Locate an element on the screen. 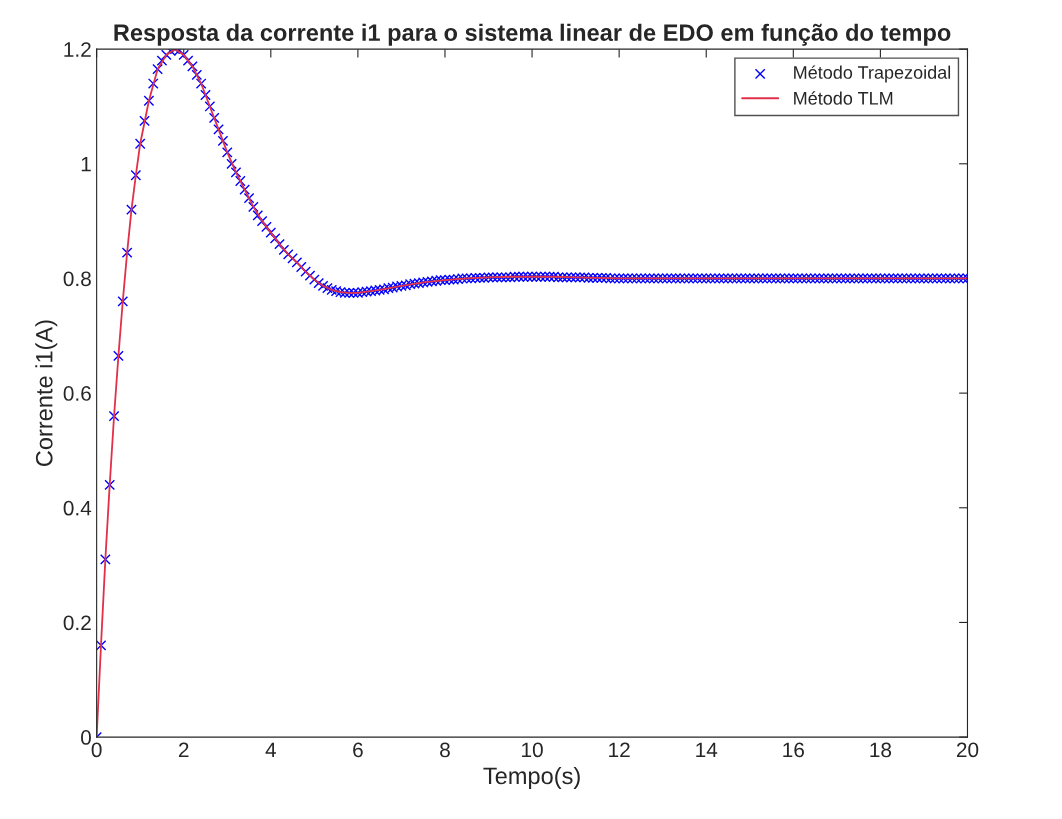  y-tick-label: 0.6 is located at coordinates (77, 393).